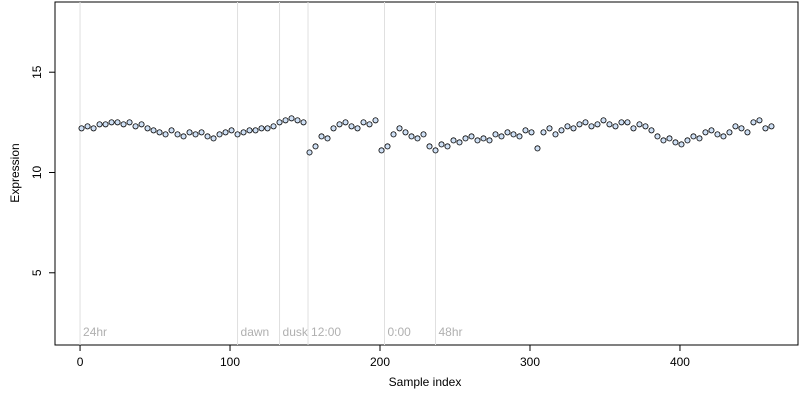 Image resolution: width=800 pixels, height=405 pixels. What do you see at coordinates (37, 173) in the screenshot?
I see `y-tick-label: 10` at bounding box center [37, 173].